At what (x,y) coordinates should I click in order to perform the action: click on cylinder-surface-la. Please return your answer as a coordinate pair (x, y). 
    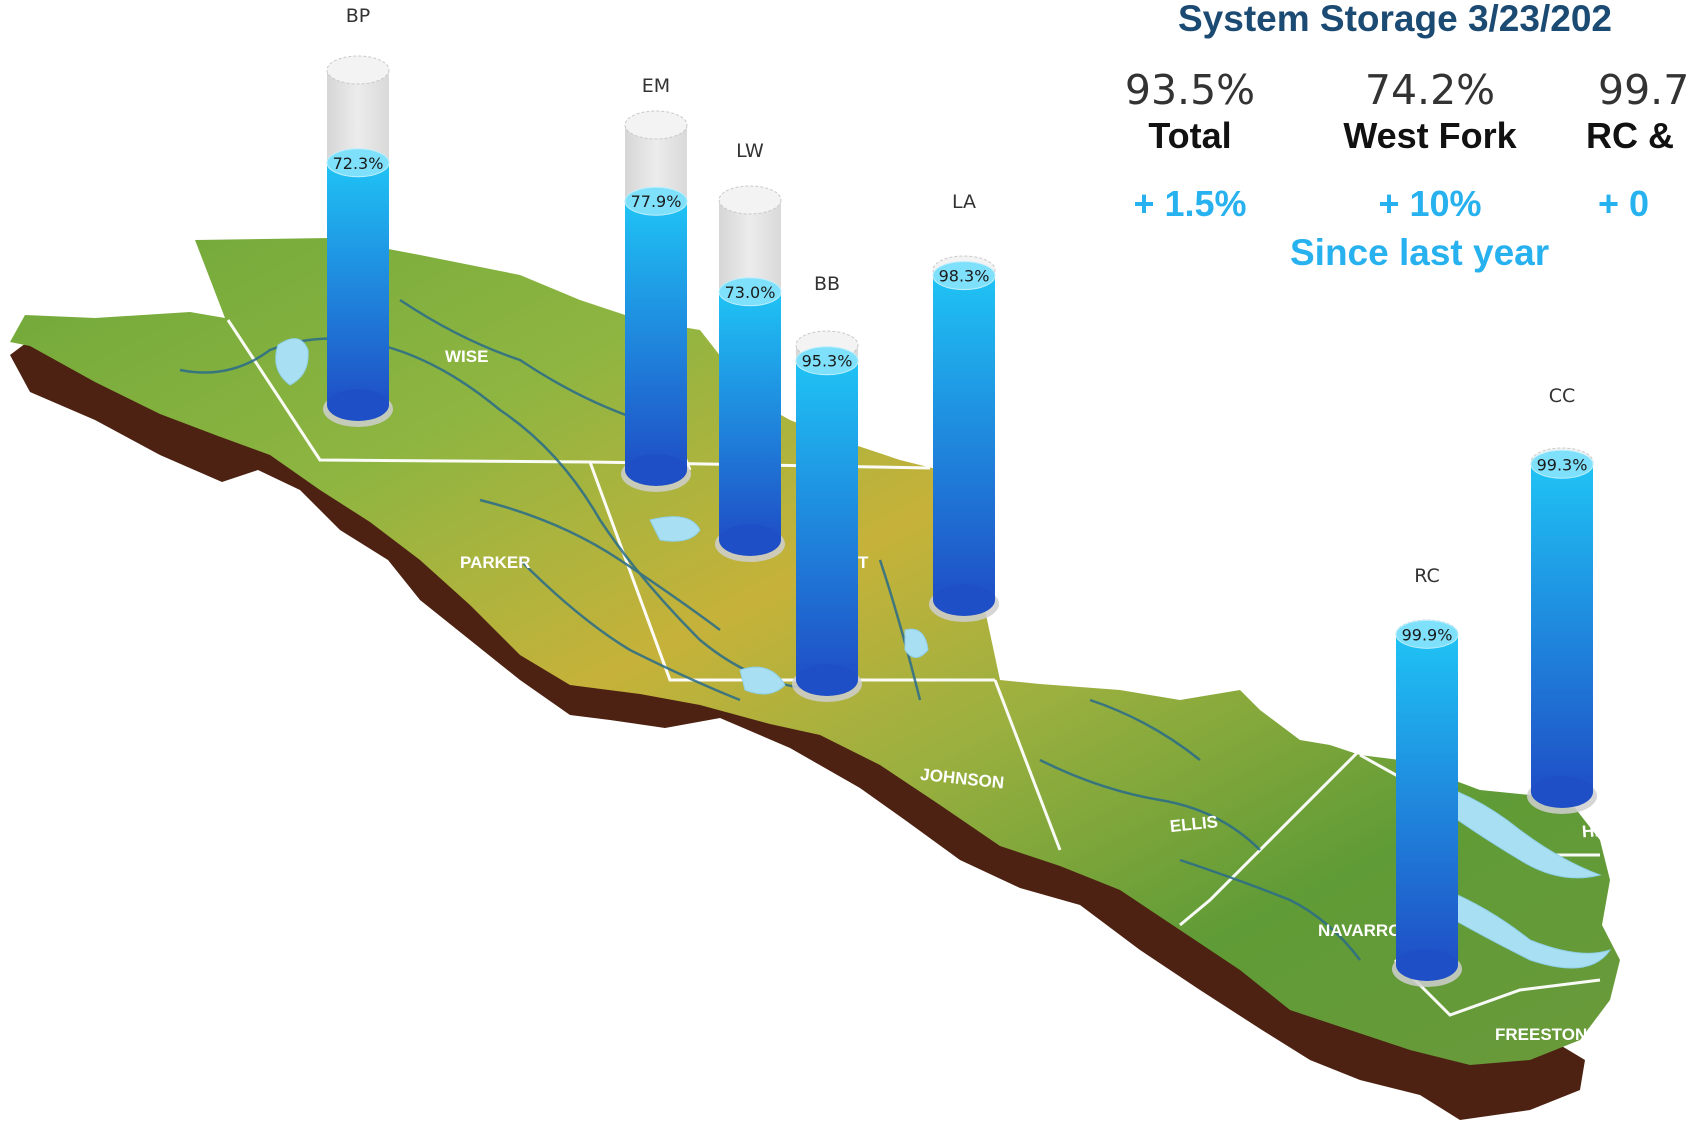
    Looking at the image, I should click on (964, 276).